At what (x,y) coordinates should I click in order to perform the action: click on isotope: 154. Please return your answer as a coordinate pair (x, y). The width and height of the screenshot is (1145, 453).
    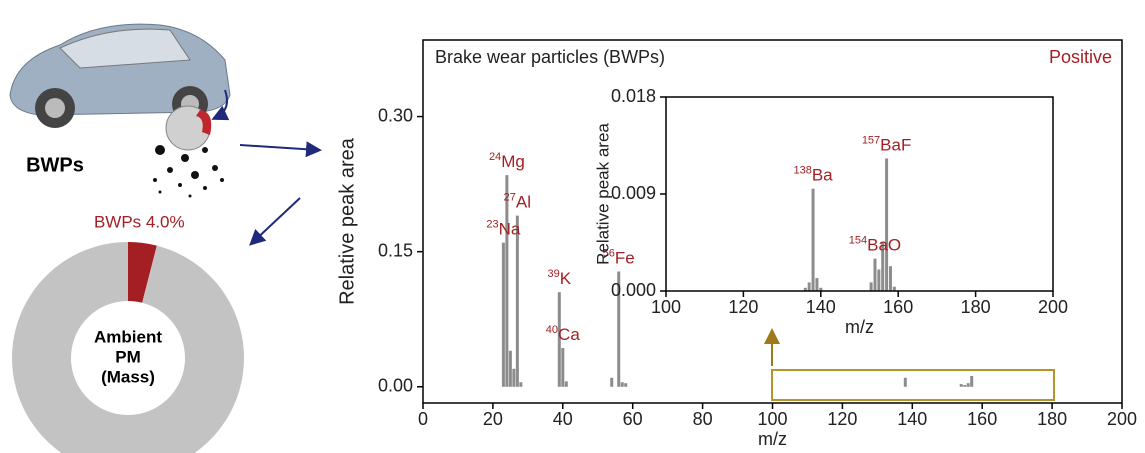
    Looking at the image, I should click on (858, 241).